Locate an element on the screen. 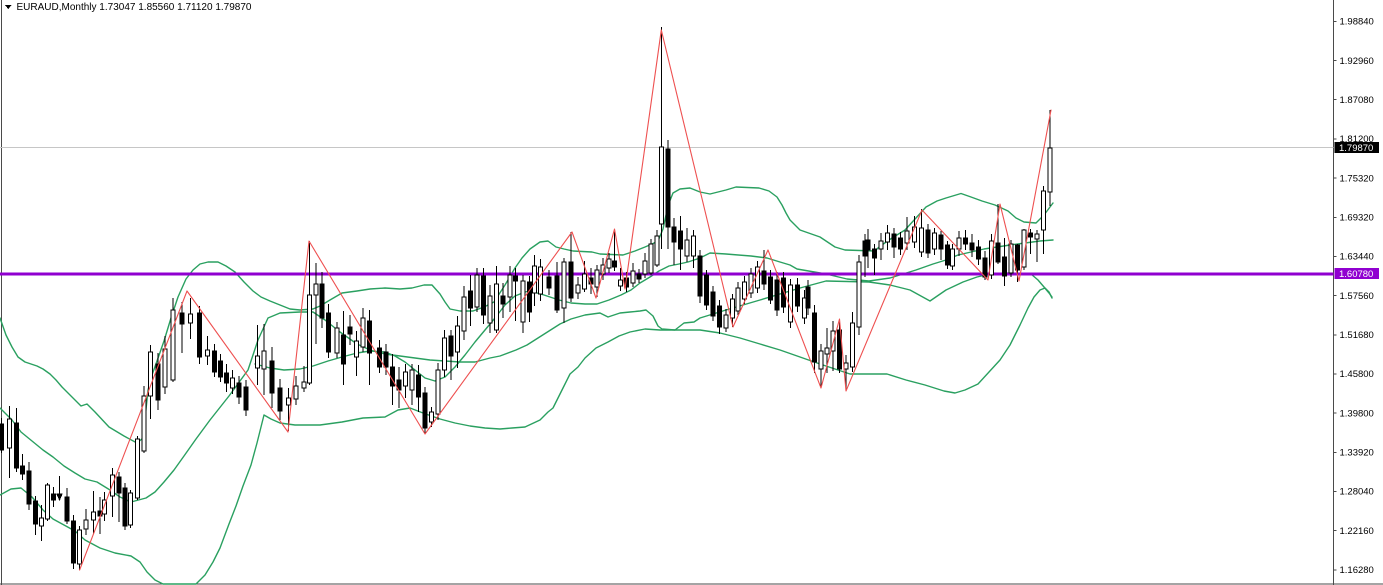 This screenshot has height=585, width=1383. svg-text: 1.92960 is located at coordinates (1357, 61).